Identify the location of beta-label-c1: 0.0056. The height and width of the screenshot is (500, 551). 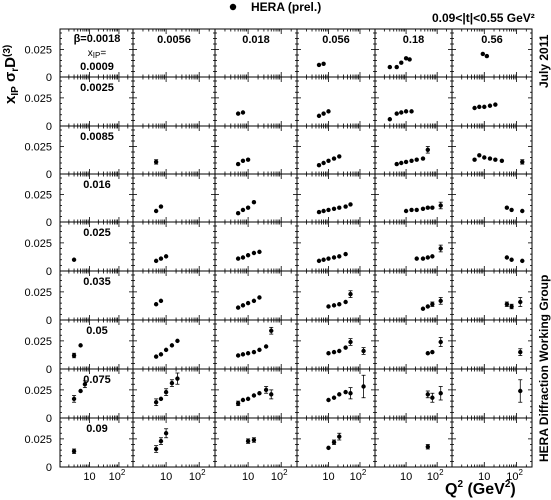
(174, 40).